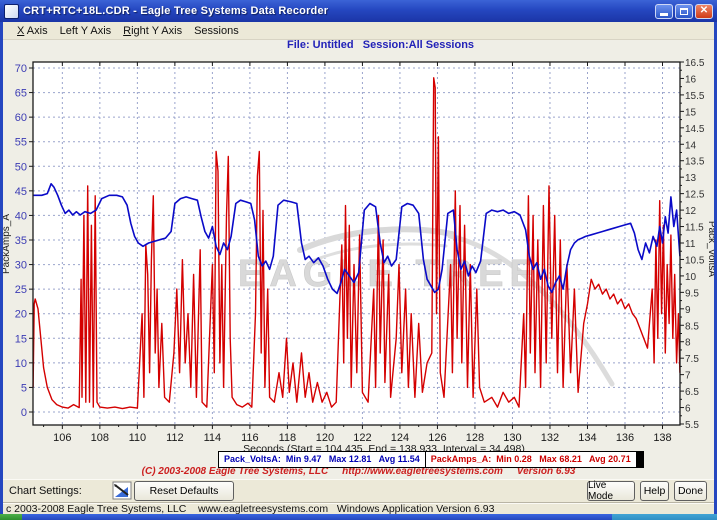  What do you see at coordinates (437, 438) in the screenshot?
I see `svg-text: 126` at bounding box center [437, 438].